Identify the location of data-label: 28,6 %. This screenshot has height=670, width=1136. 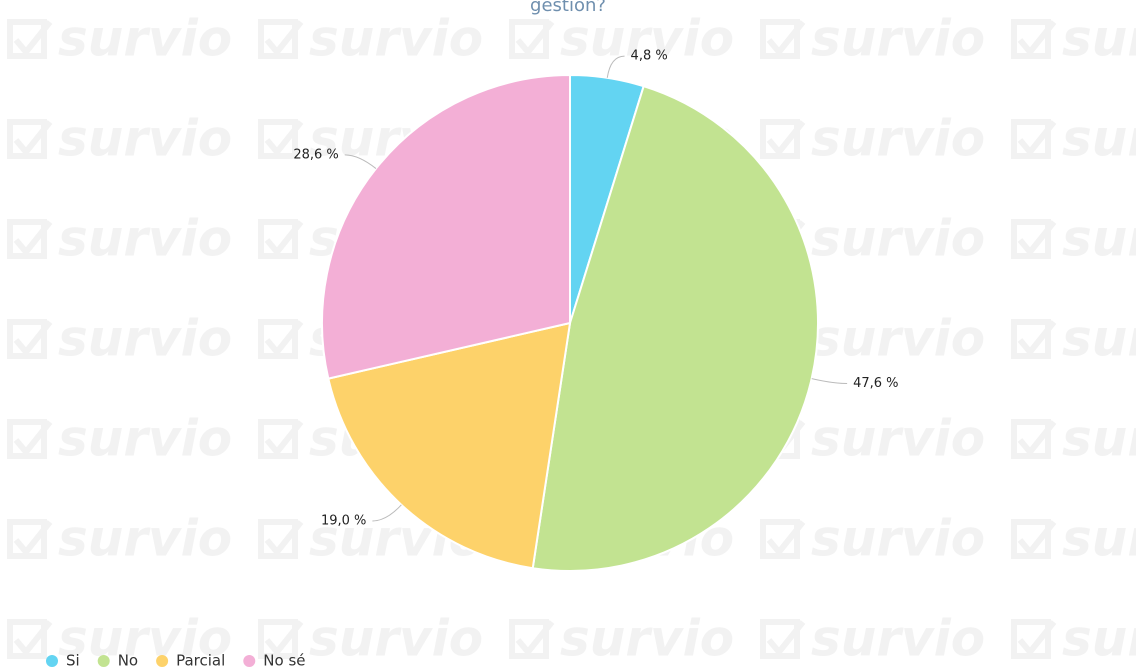
(315, 154).